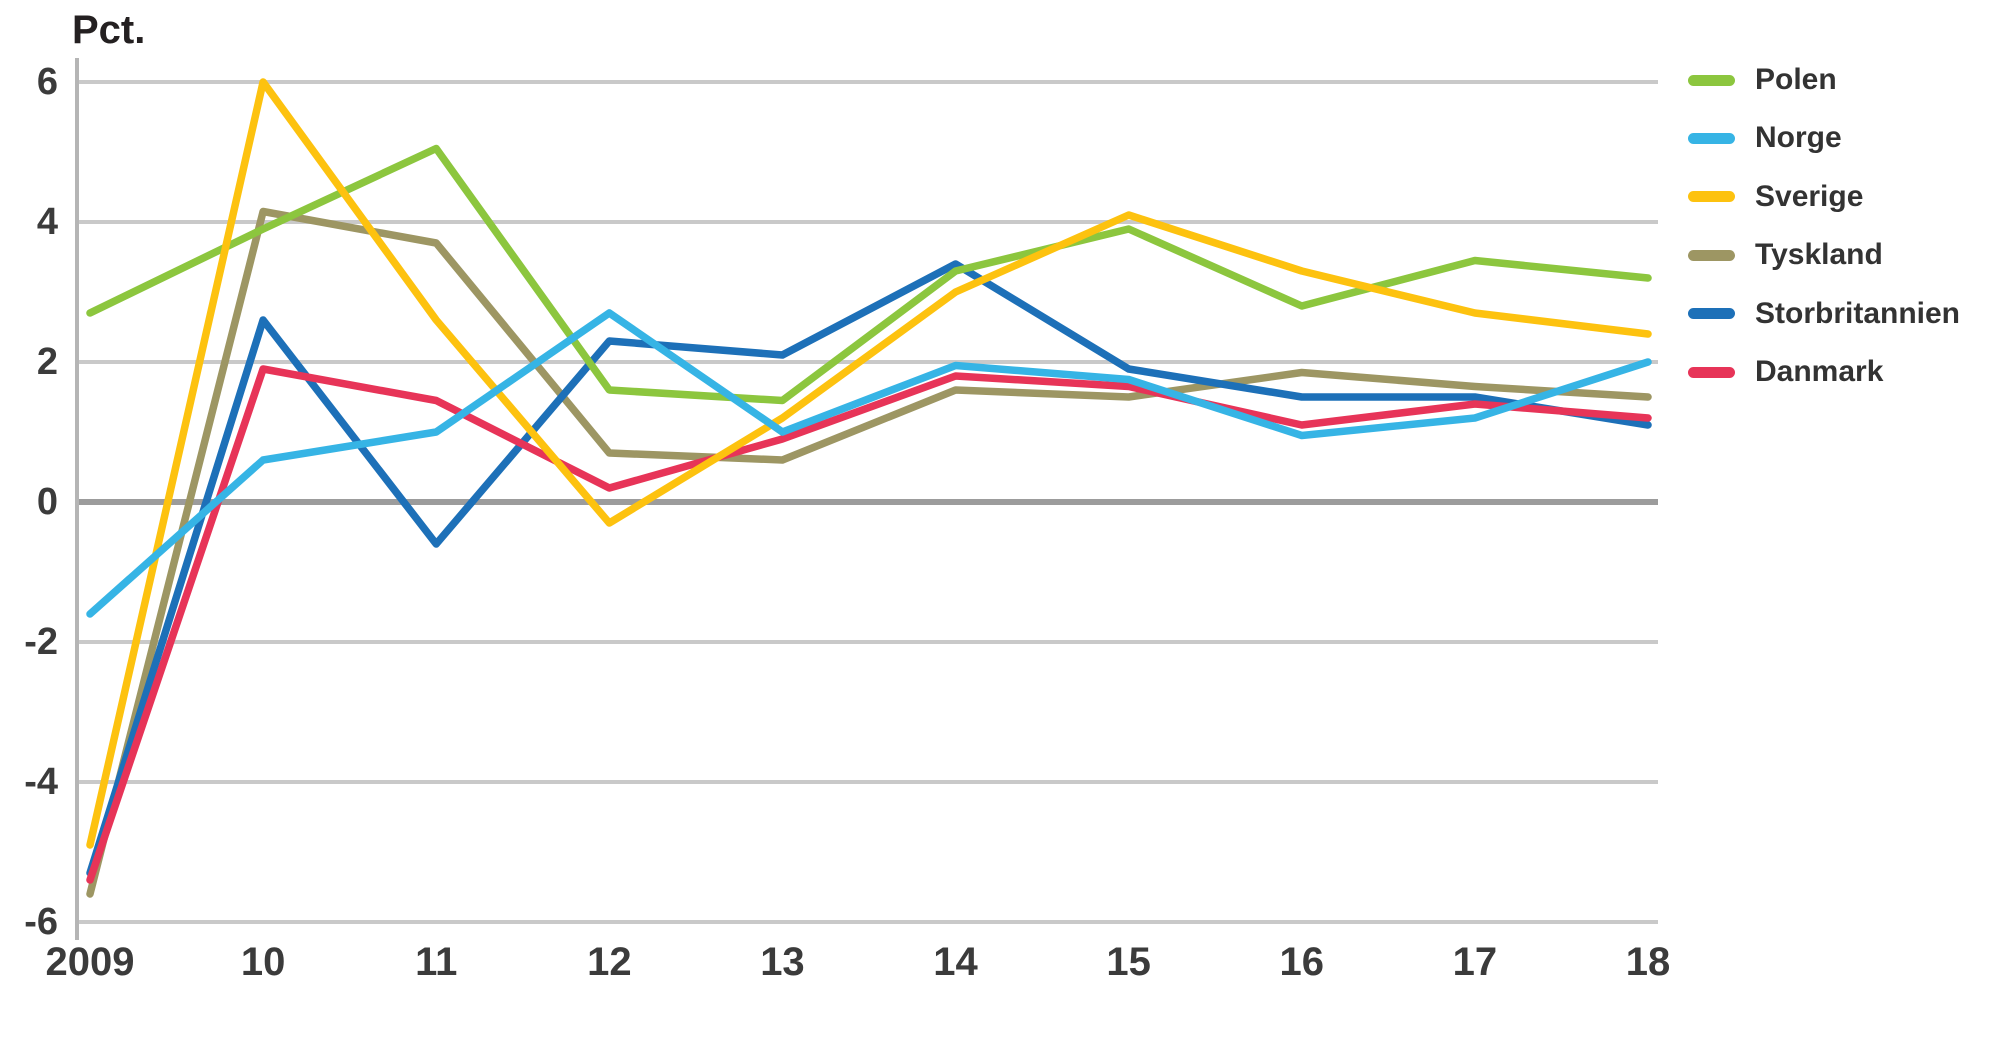 This screenshot has height=1040, width=2000. I want to click on legend-item-norge: Norge, so click(1765, 138).